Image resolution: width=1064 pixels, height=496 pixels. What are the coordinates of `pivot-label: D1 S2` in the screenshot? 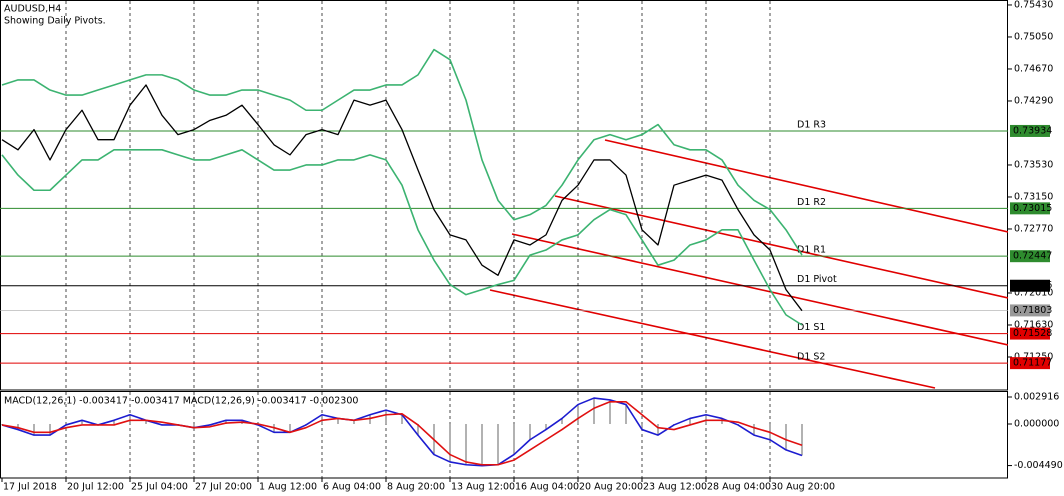 It's located at (811, 357).